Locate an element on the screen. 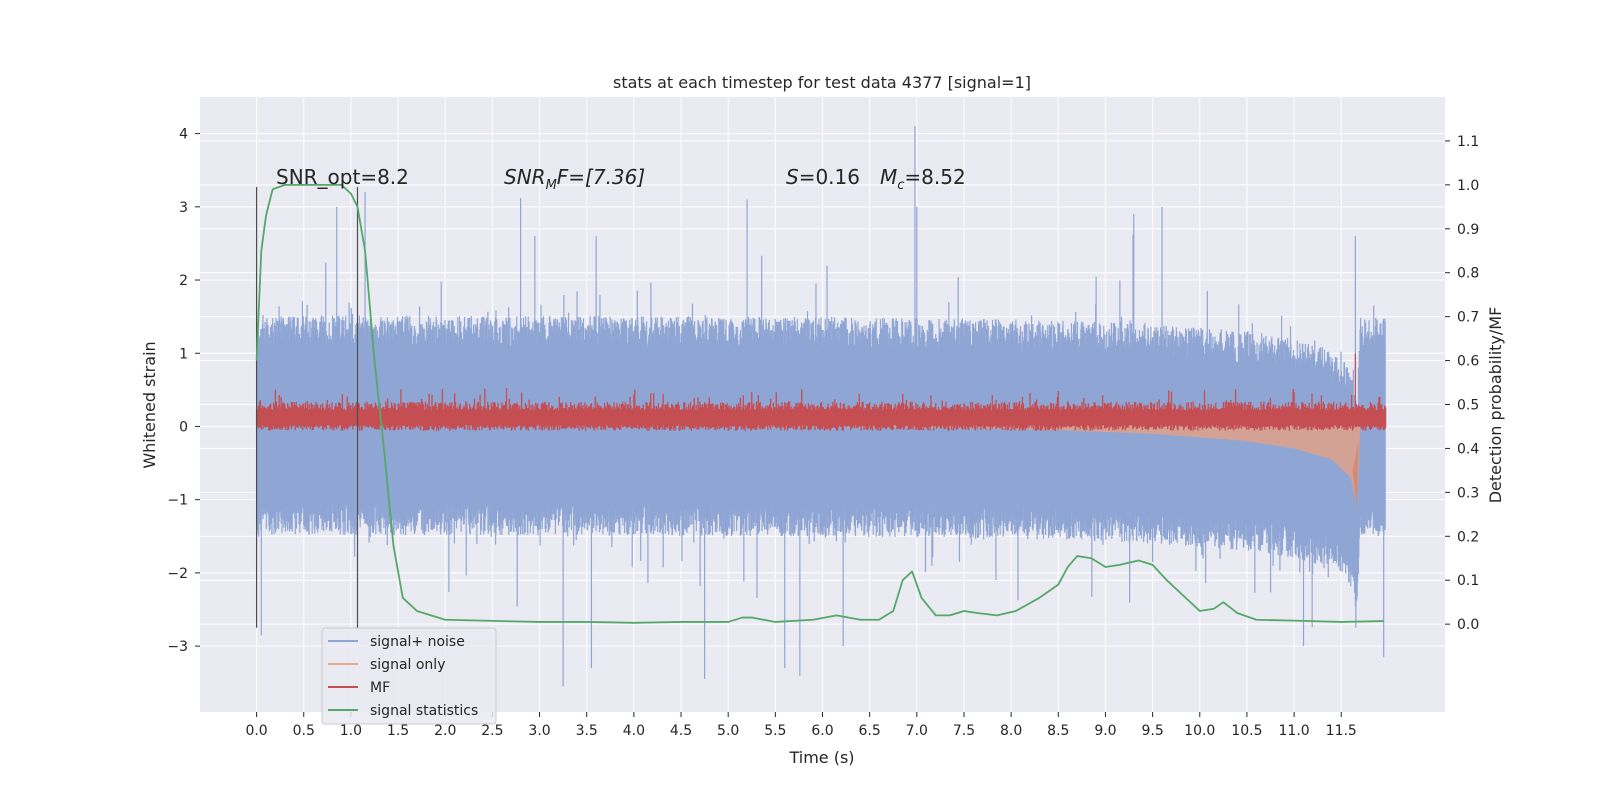  x-tick-label: 1.5 is located at coordinates (398, 731).